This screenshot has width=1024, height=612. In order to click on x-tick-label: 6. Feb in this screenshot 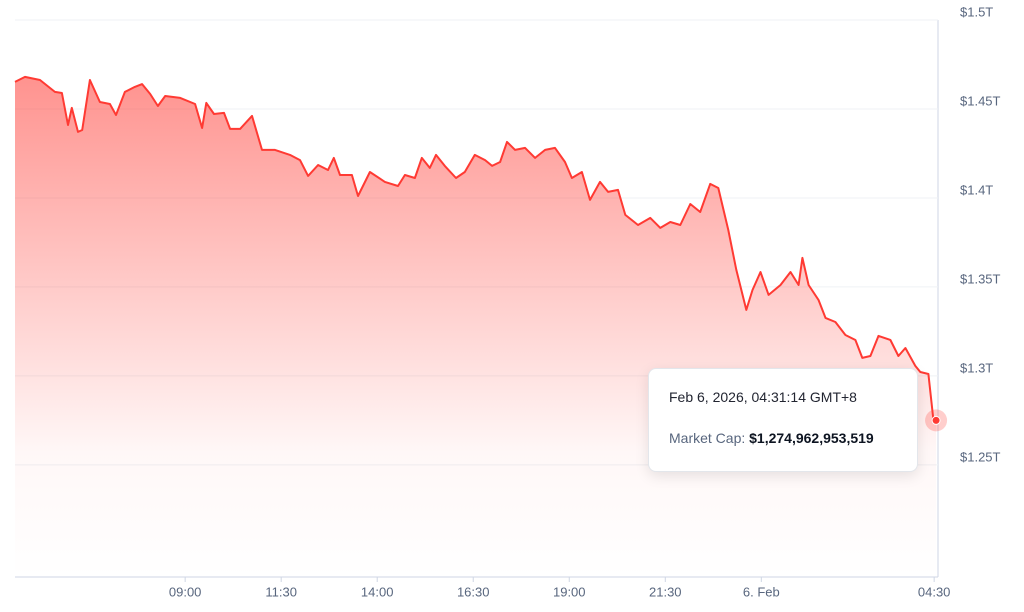, I will do `click(761, 591)`.